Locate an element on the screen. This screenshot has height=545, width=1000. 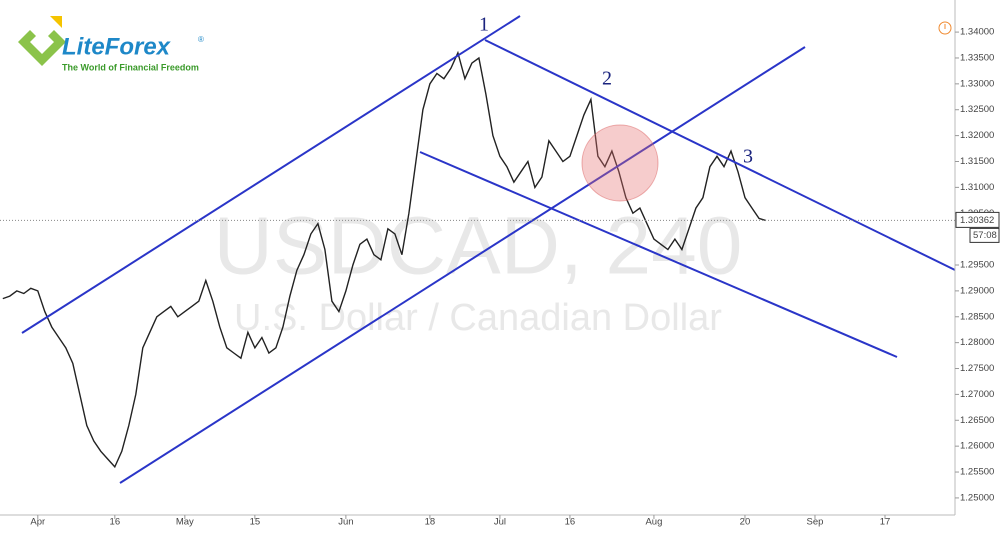
x-tick-label: Jun is located at coordinates (345, 522).